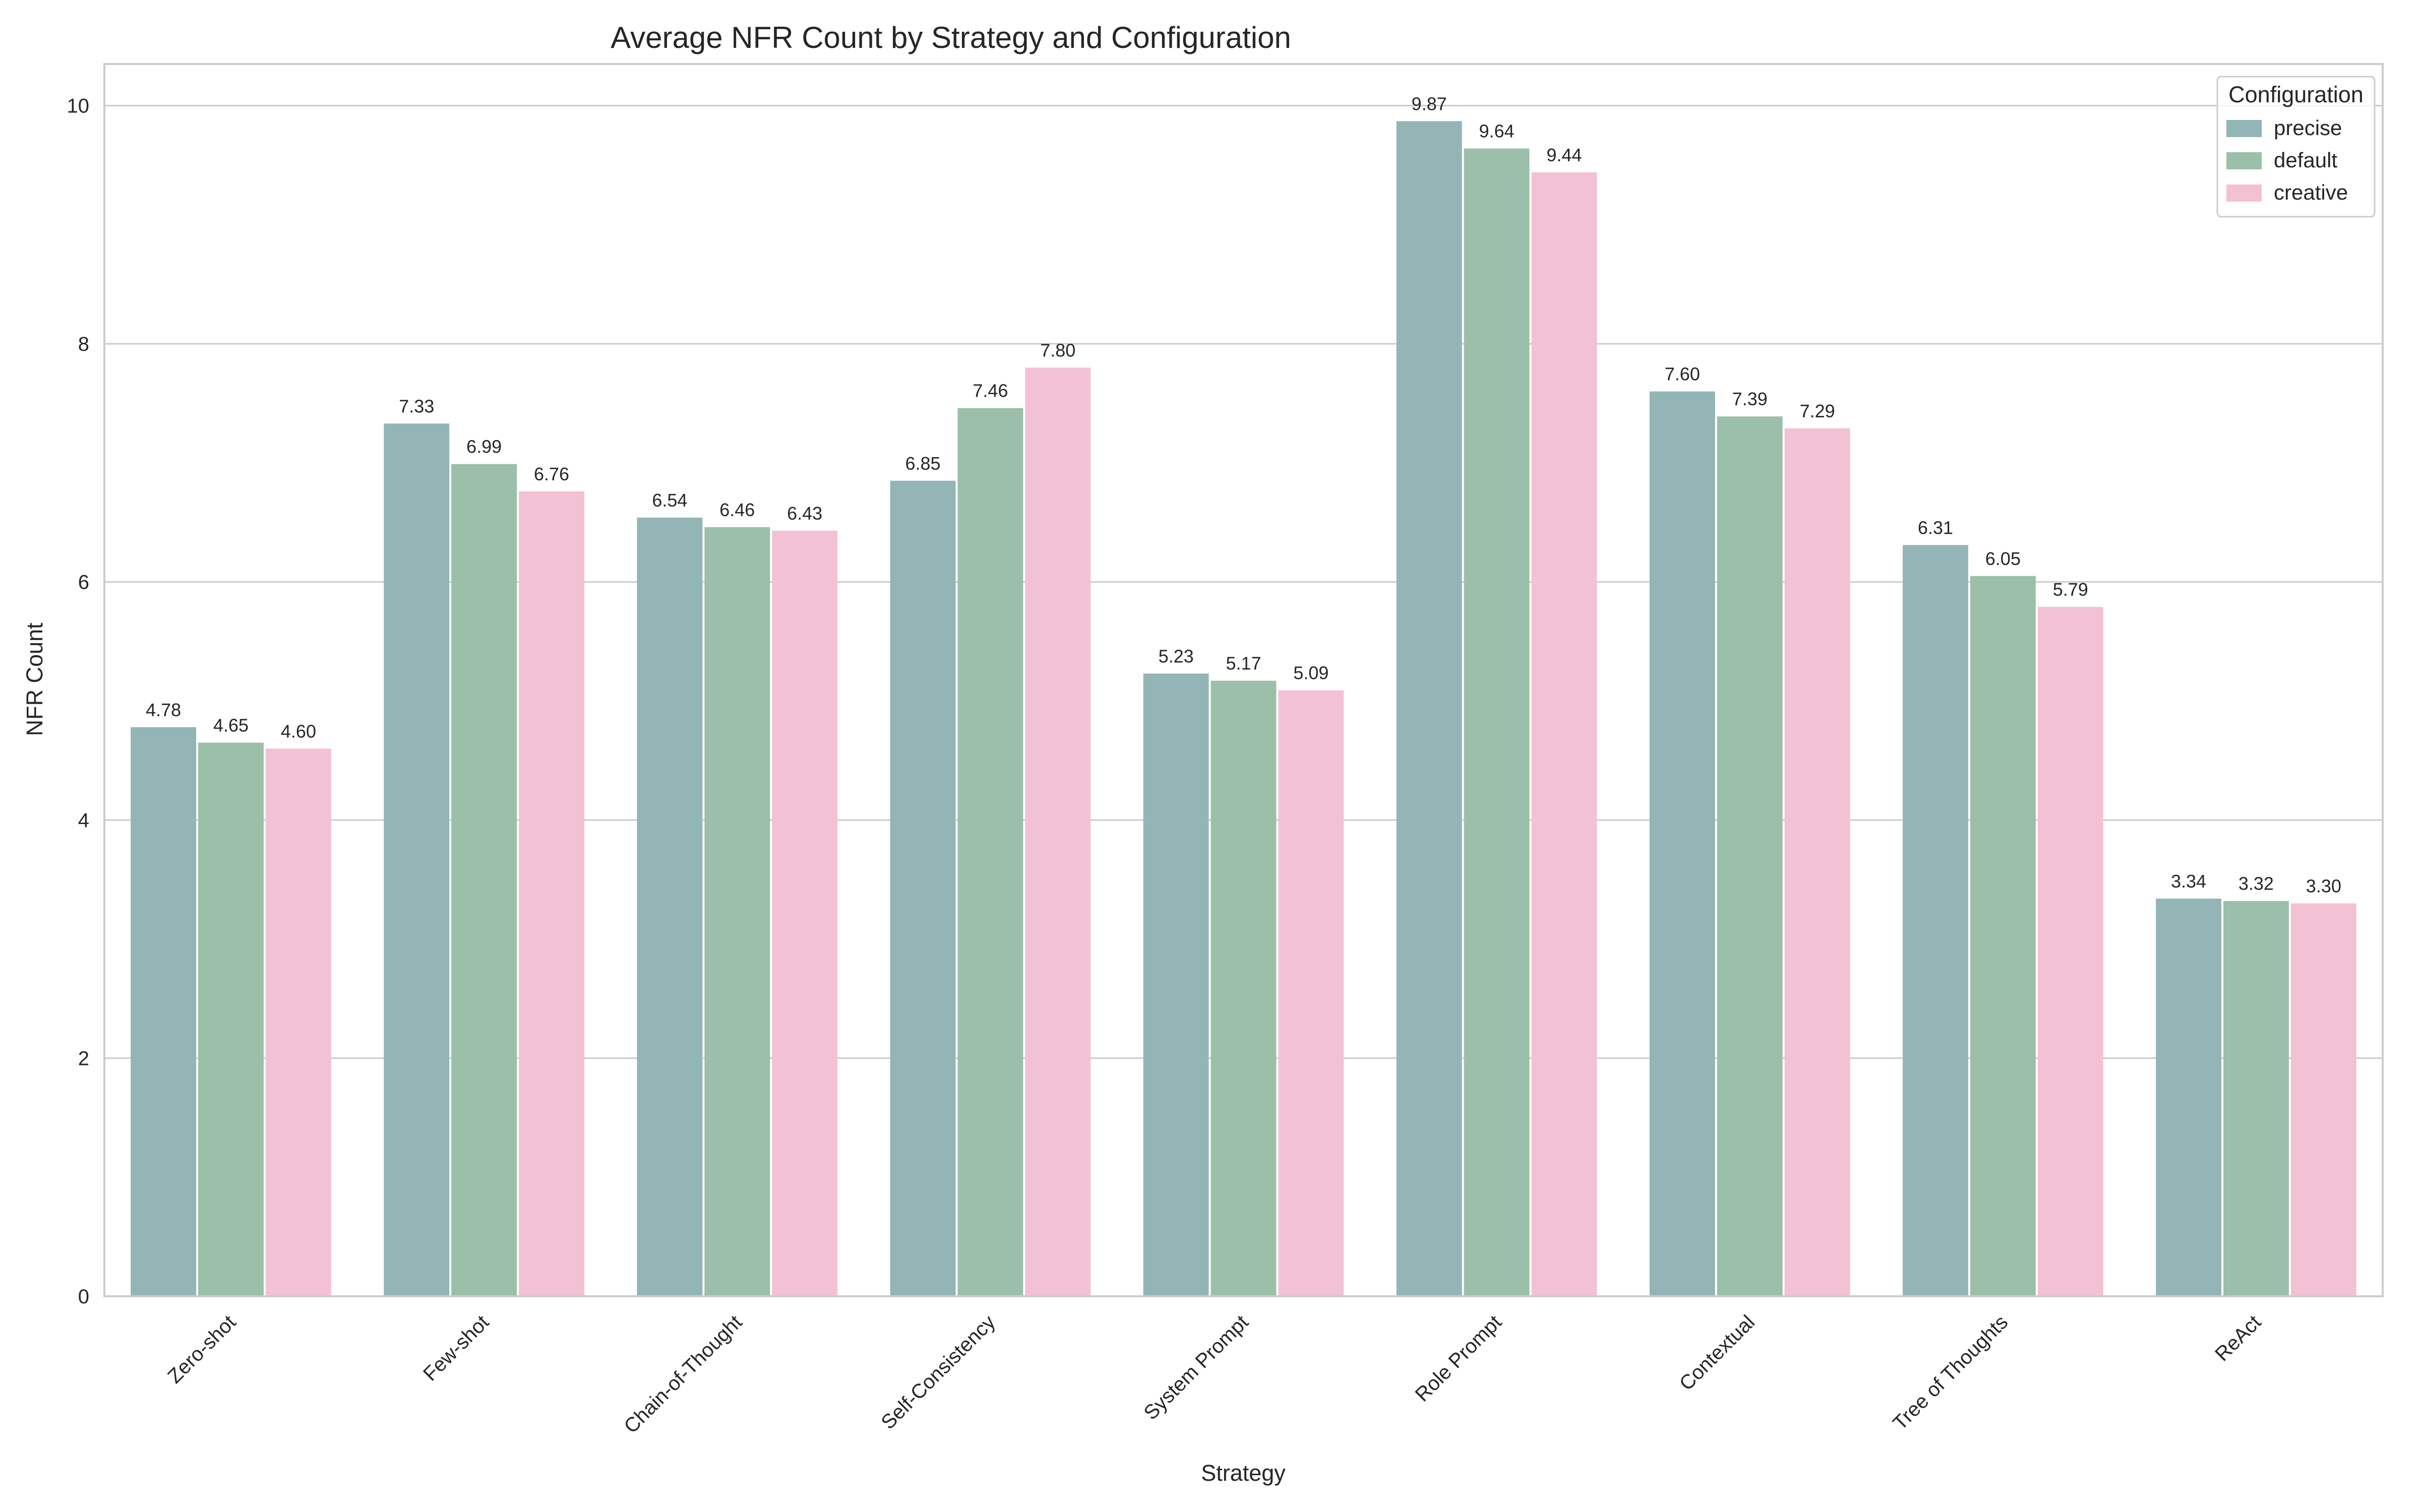 The height and width of the screenshot is (1512, 2420). I want to click on data-label: 6.85, so click(922, 464).